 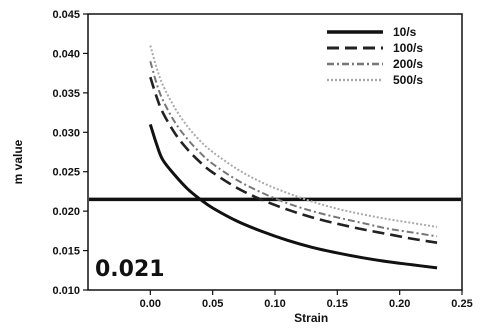 What do you see at coordinates (150, 304) in the screenshot?
I see `x-tick-label: 0.00` at bounding box center [150, 304].